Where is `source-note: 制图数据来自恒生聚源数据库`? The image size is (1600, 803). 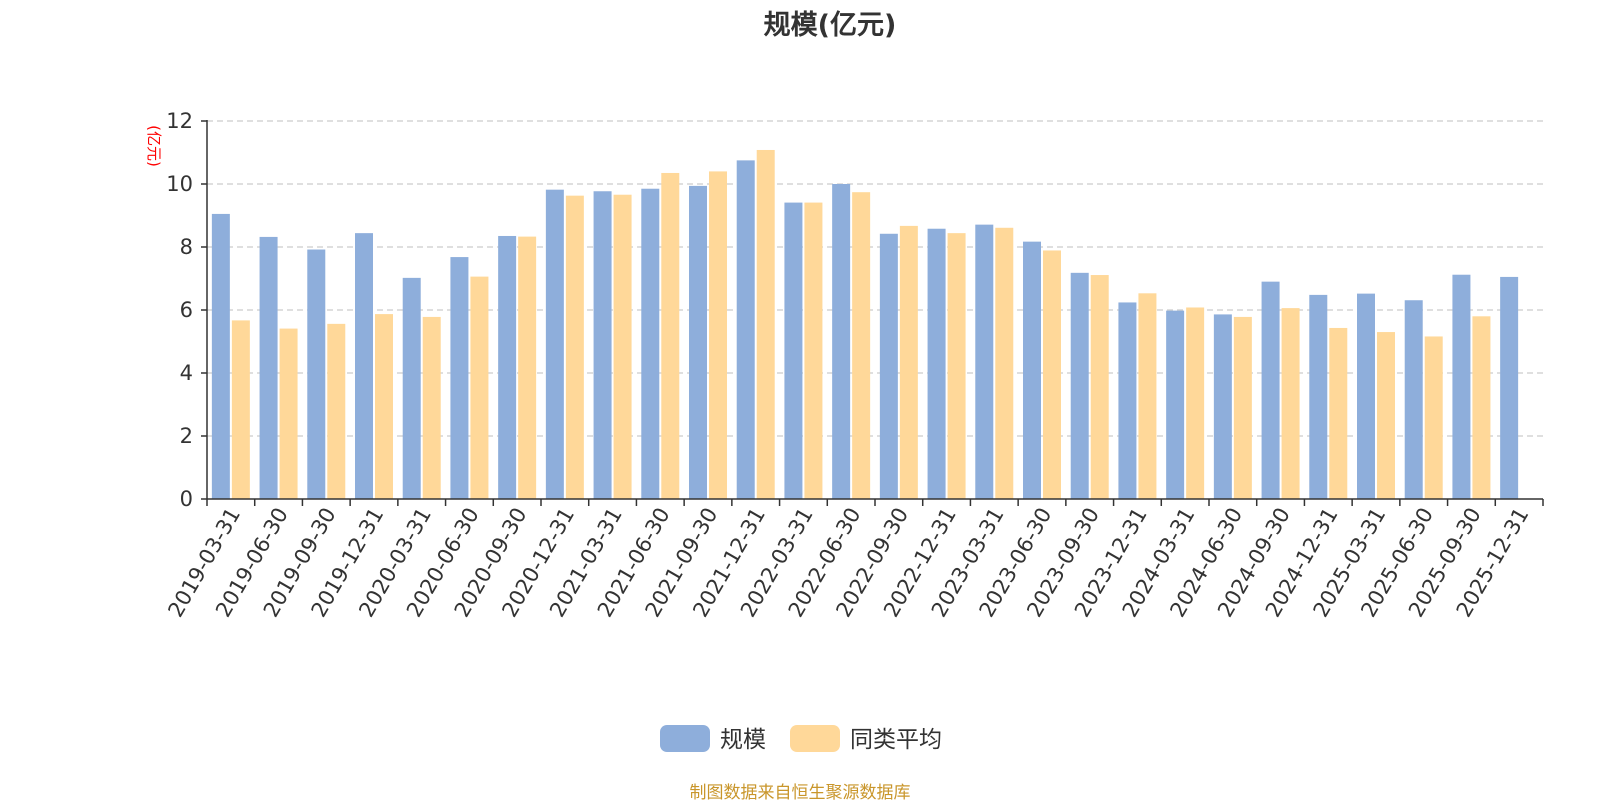 source-note: 制图数据来自恒生聚源数据库 is located at coordinates (800, 793).